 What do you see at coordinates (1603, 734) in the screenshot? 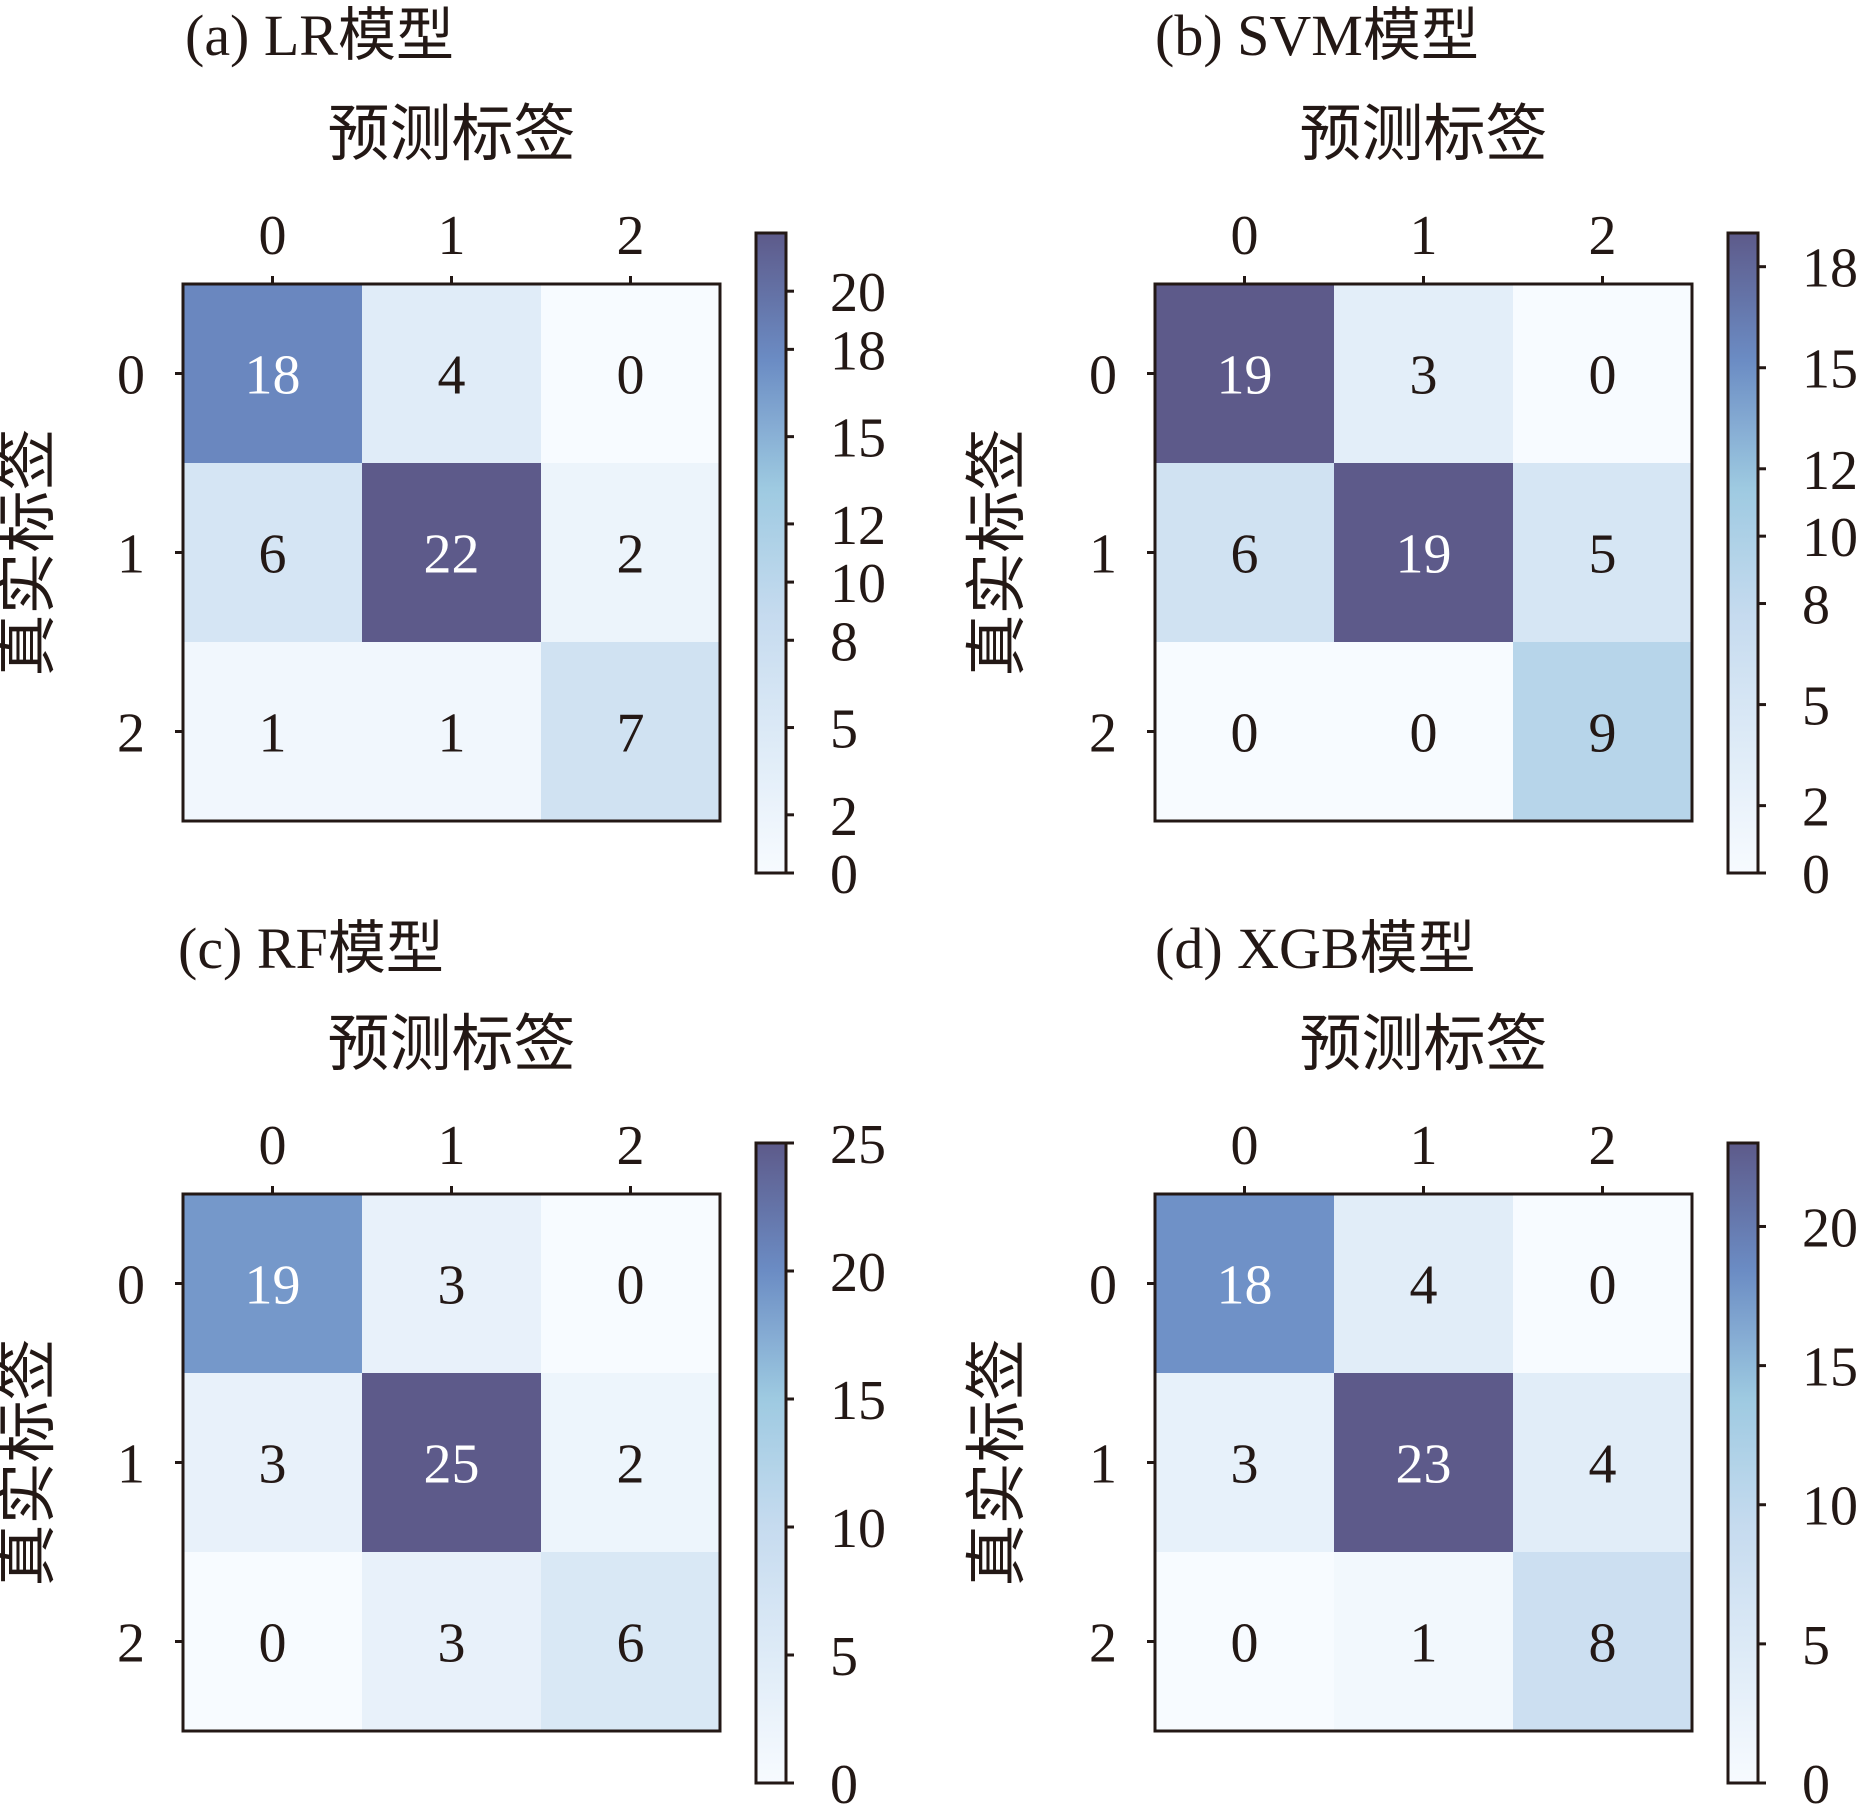
I see `cell-value-label: 9` at bounding box center [1603, 734].